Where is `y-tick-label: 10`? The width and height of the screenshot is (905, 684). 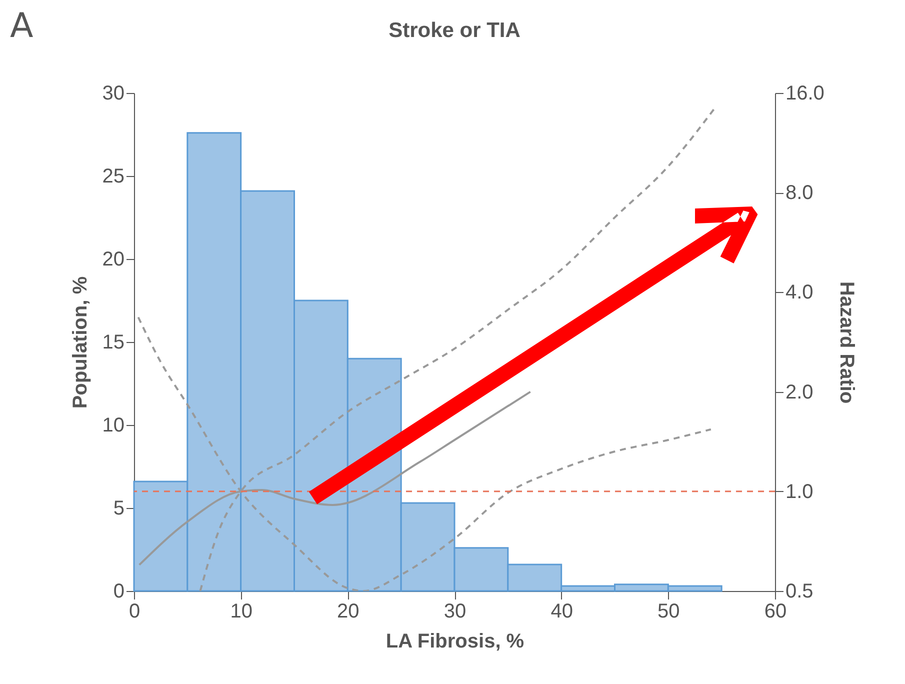
y-tick-label: 10 is located at coordinates (113, 425).